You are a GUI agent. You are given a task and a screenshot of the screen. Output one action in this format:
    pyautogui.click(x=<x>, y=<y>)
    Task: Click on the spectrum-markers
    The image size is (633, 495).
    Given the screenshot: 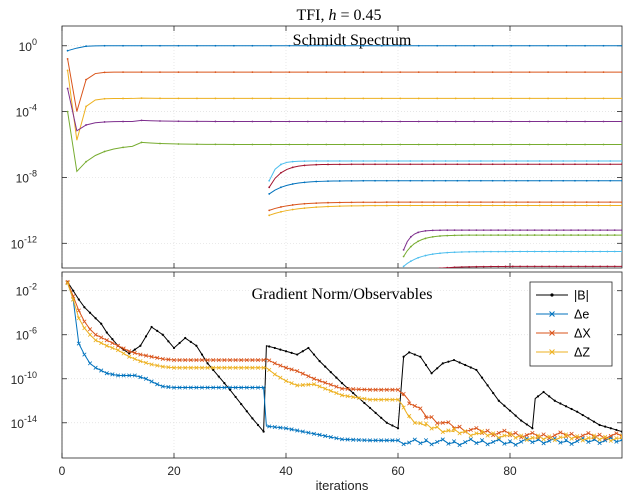 What is the action you would take?
    pyautogui.click(x=445, y=206)
    